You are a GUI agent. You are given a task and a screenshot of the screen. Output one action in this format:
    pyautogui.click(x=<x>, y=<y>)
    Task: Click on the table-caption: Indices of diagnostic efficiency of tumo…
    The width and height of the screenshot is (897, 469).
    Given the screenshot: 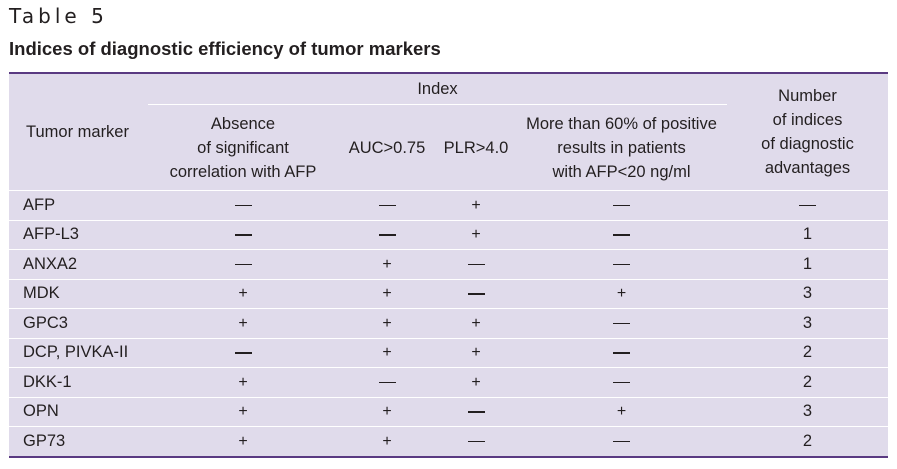 What is the action you would take?
    pyautogui.click(x=225, y=48)
    